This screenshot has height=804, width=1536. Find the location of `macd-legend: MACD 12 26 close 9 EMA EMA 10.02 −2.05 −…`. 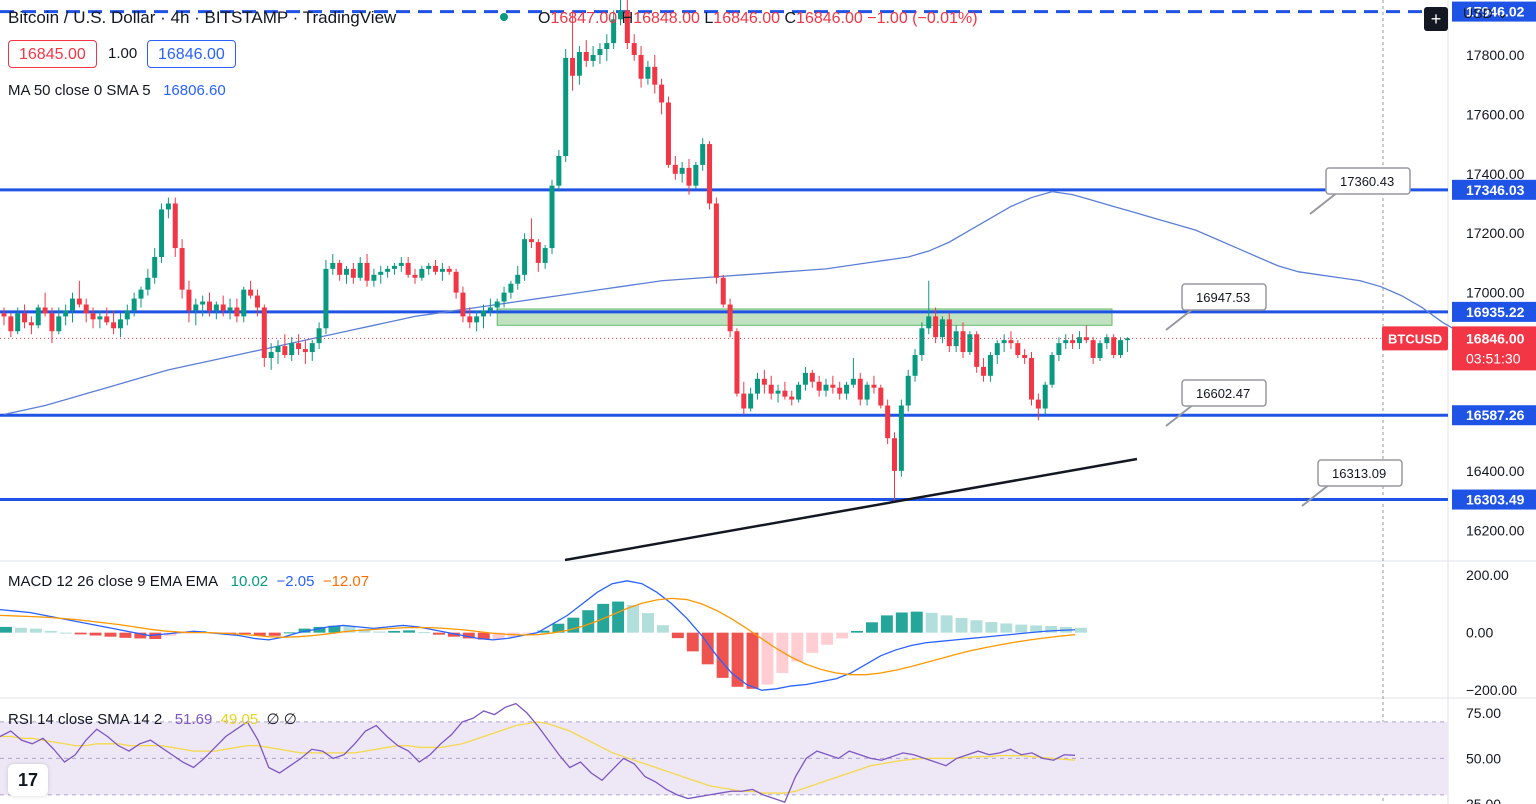

macd-legend: MACD 12 26 close 9 EMA EMA 10.02 −2.05 −… is located at coordinates (188, 581).